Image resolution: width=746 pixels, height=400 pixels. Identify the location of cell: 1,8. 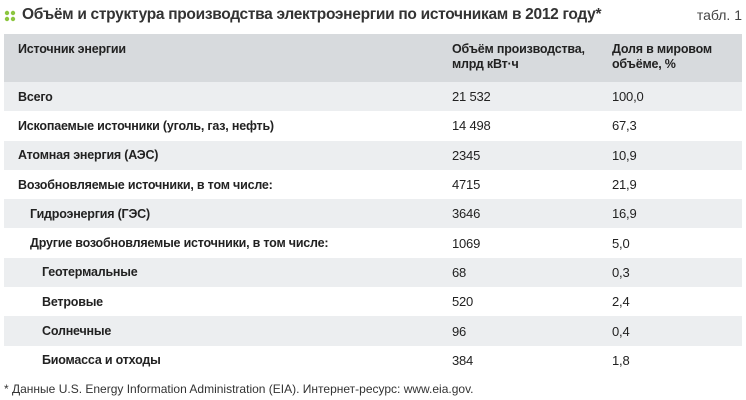
(621, 360).